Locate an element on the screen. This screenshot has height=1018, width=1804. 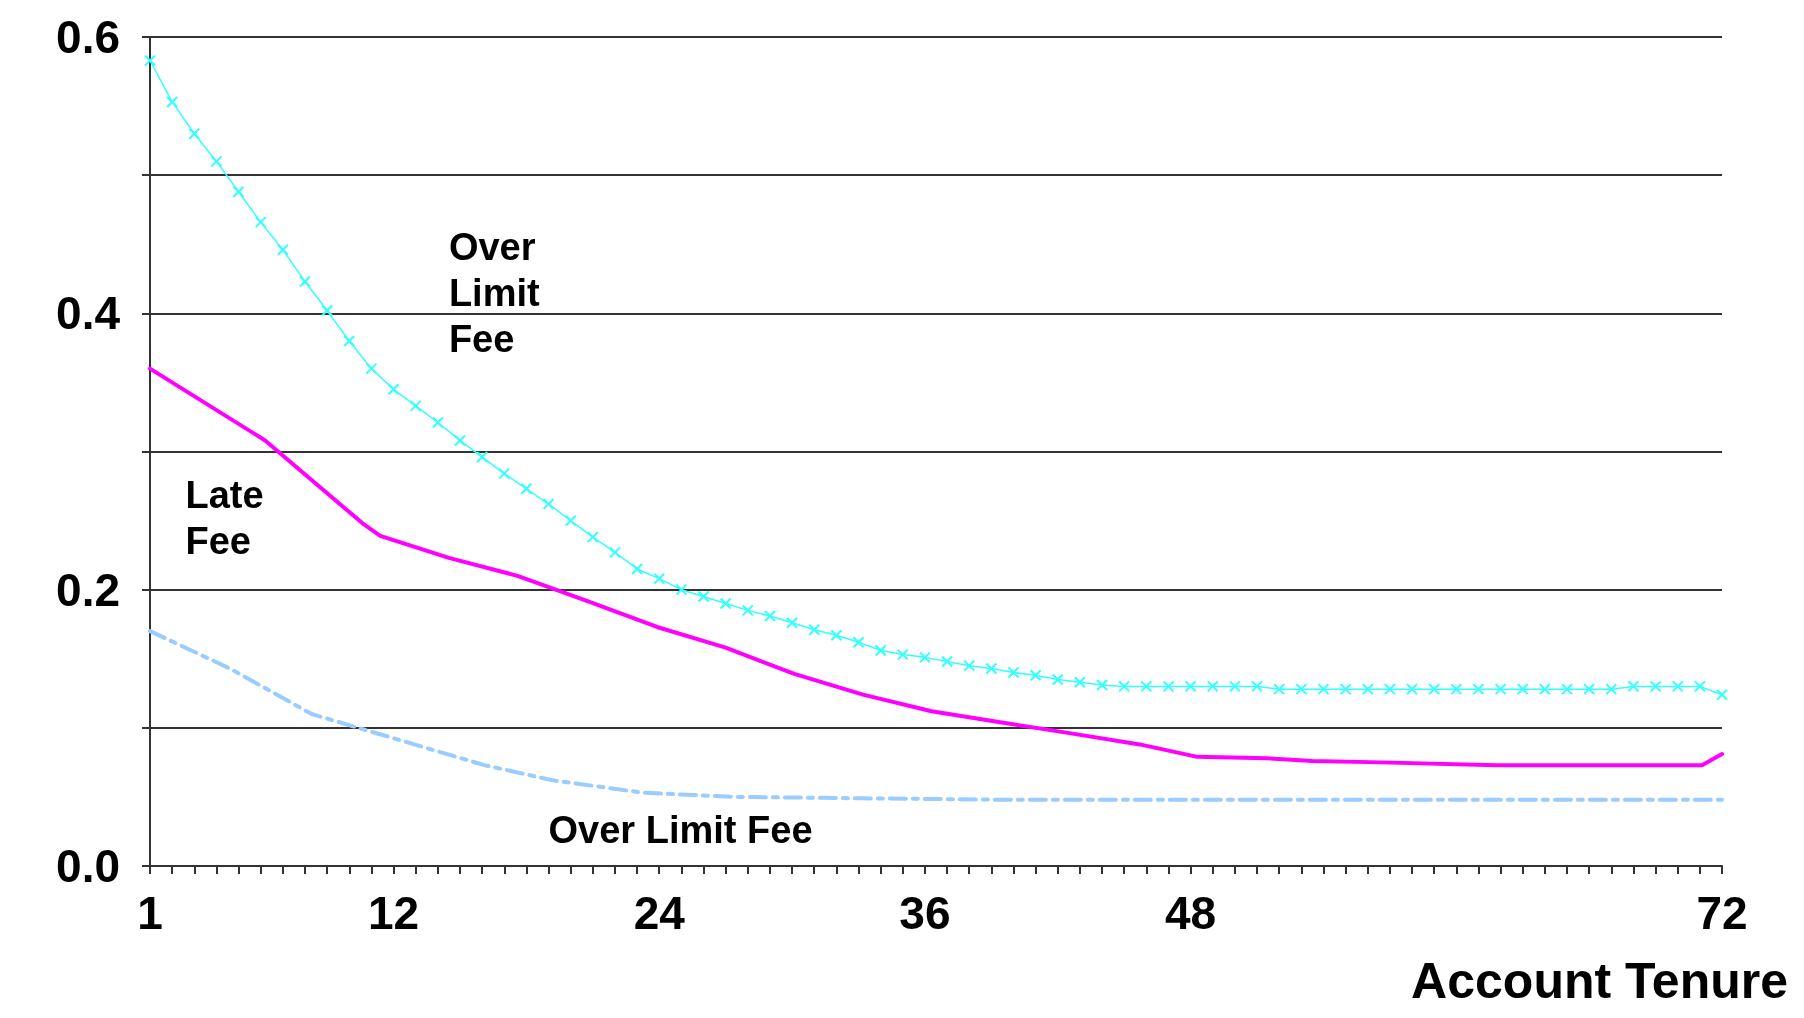
x-tick-label: 24 is located at coordinates (659, 913).